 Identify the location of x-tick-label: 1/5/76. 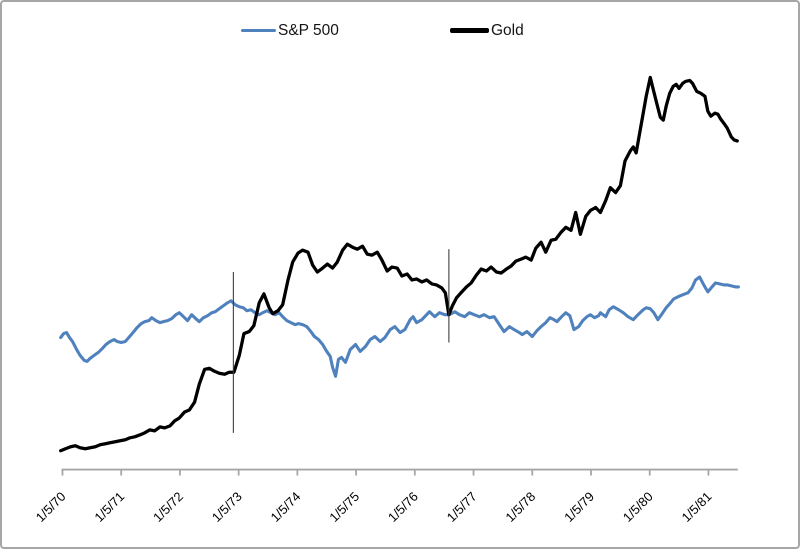
(403, 507).